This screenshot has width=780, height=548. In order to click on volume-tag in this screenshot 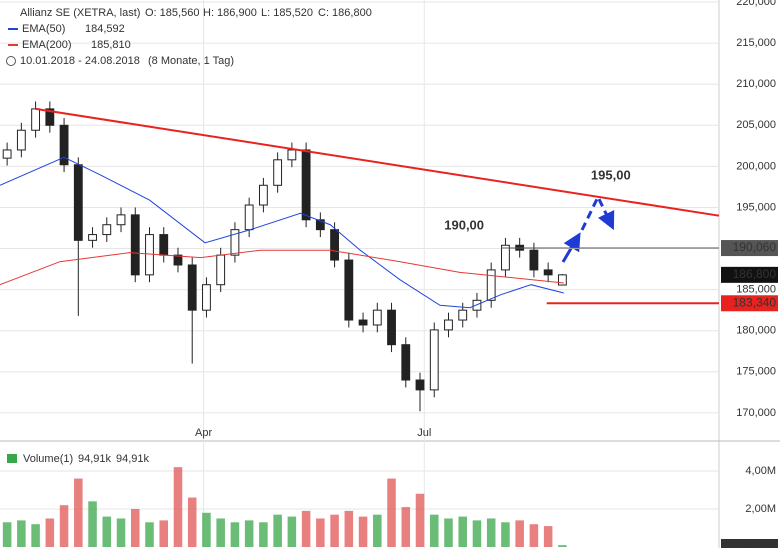, I will do `click(749, 543)`.